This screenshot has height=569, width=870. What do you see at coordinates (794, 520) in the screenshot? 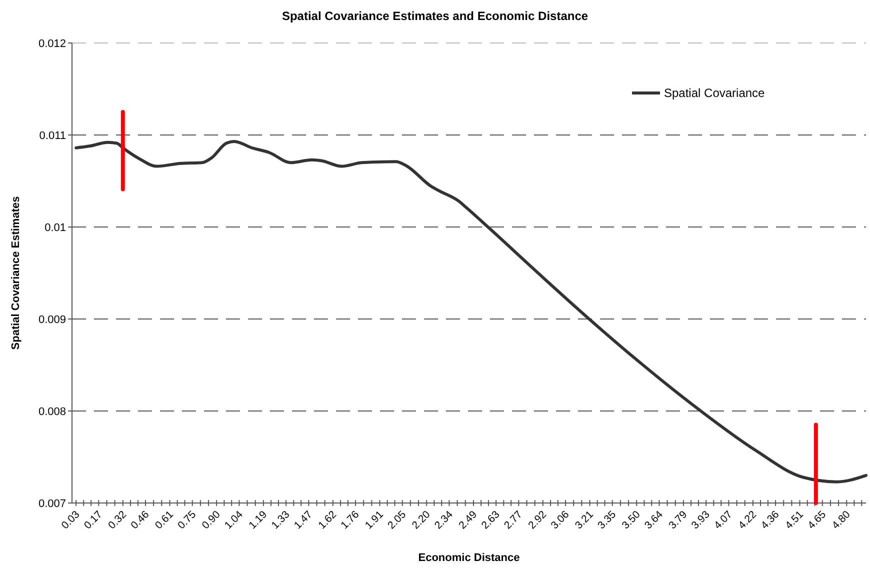
I see `x-tick-label: 4.51` at bounding box center [794, 520].